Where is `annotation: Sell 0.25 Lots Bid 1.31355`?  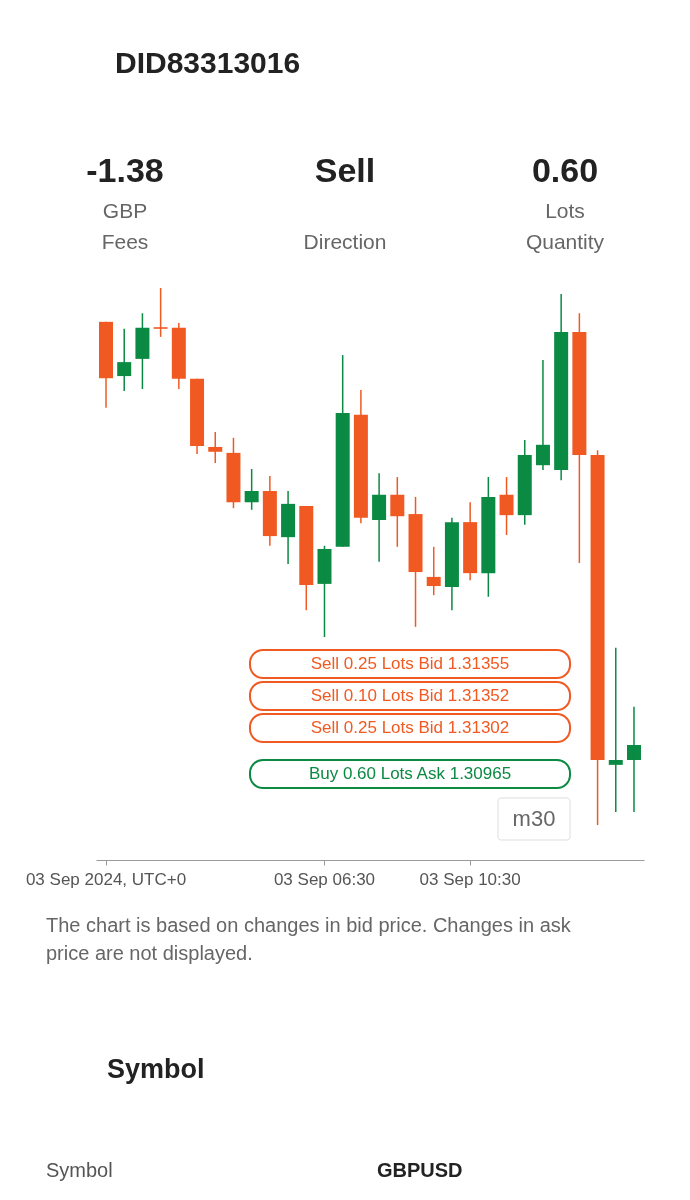 annotation: Sell 0.25 Lots Bid 1.31355 is located at coordinates (410, 663).